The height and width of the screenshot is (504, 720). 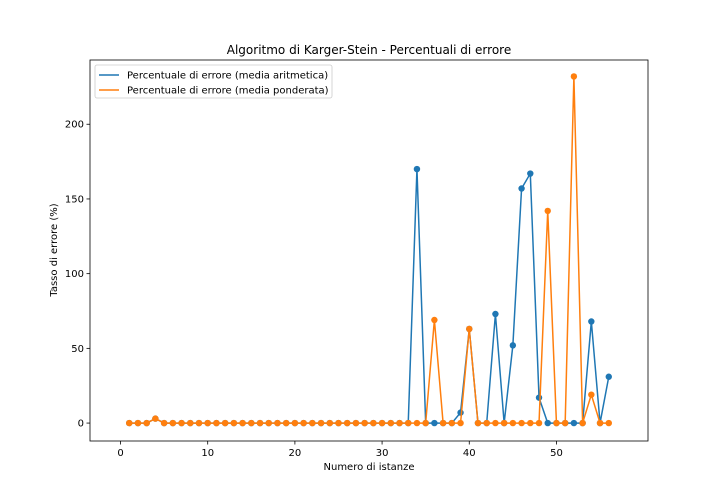 What do you see at coordinates (120, 453) in the screenshot?
I see `x-tick-label: 0` at bounding box center [120, 453].